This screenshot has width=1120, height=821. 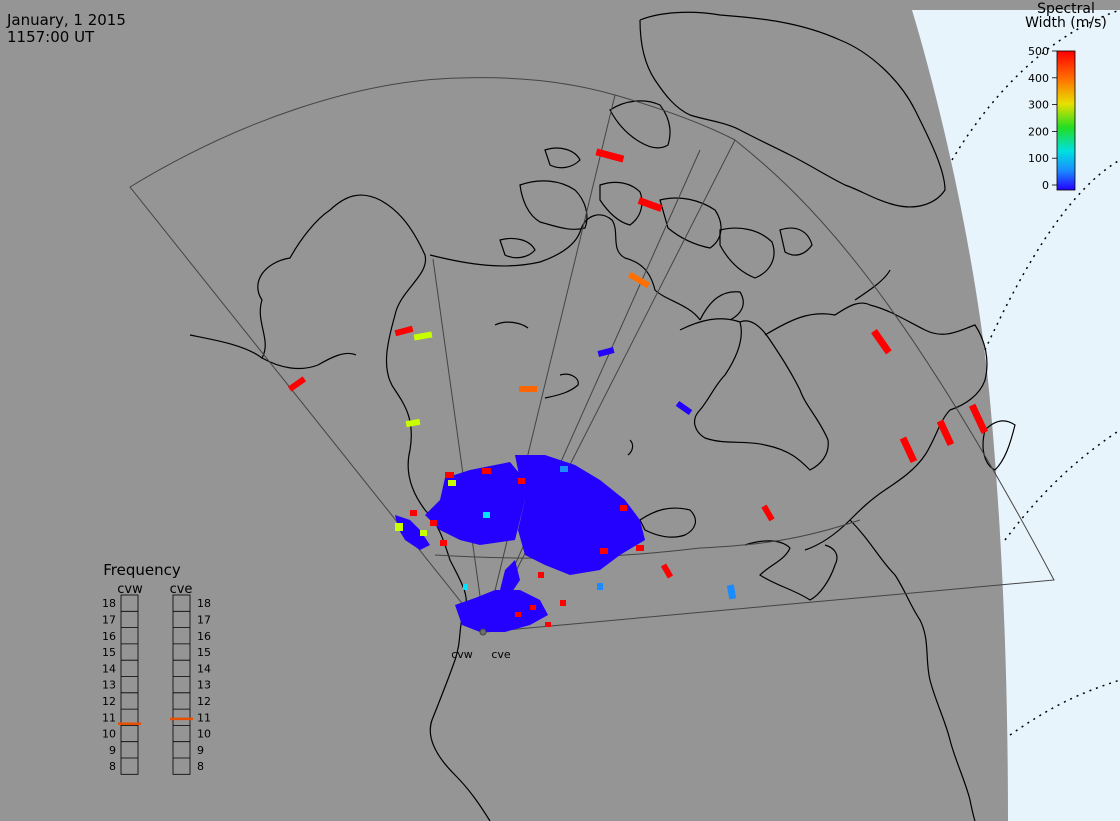 What do you see at coordinates (51, 37) in the screenshot?
I see `time-label: 1157:00 UT` at bounding box center [51, 37].